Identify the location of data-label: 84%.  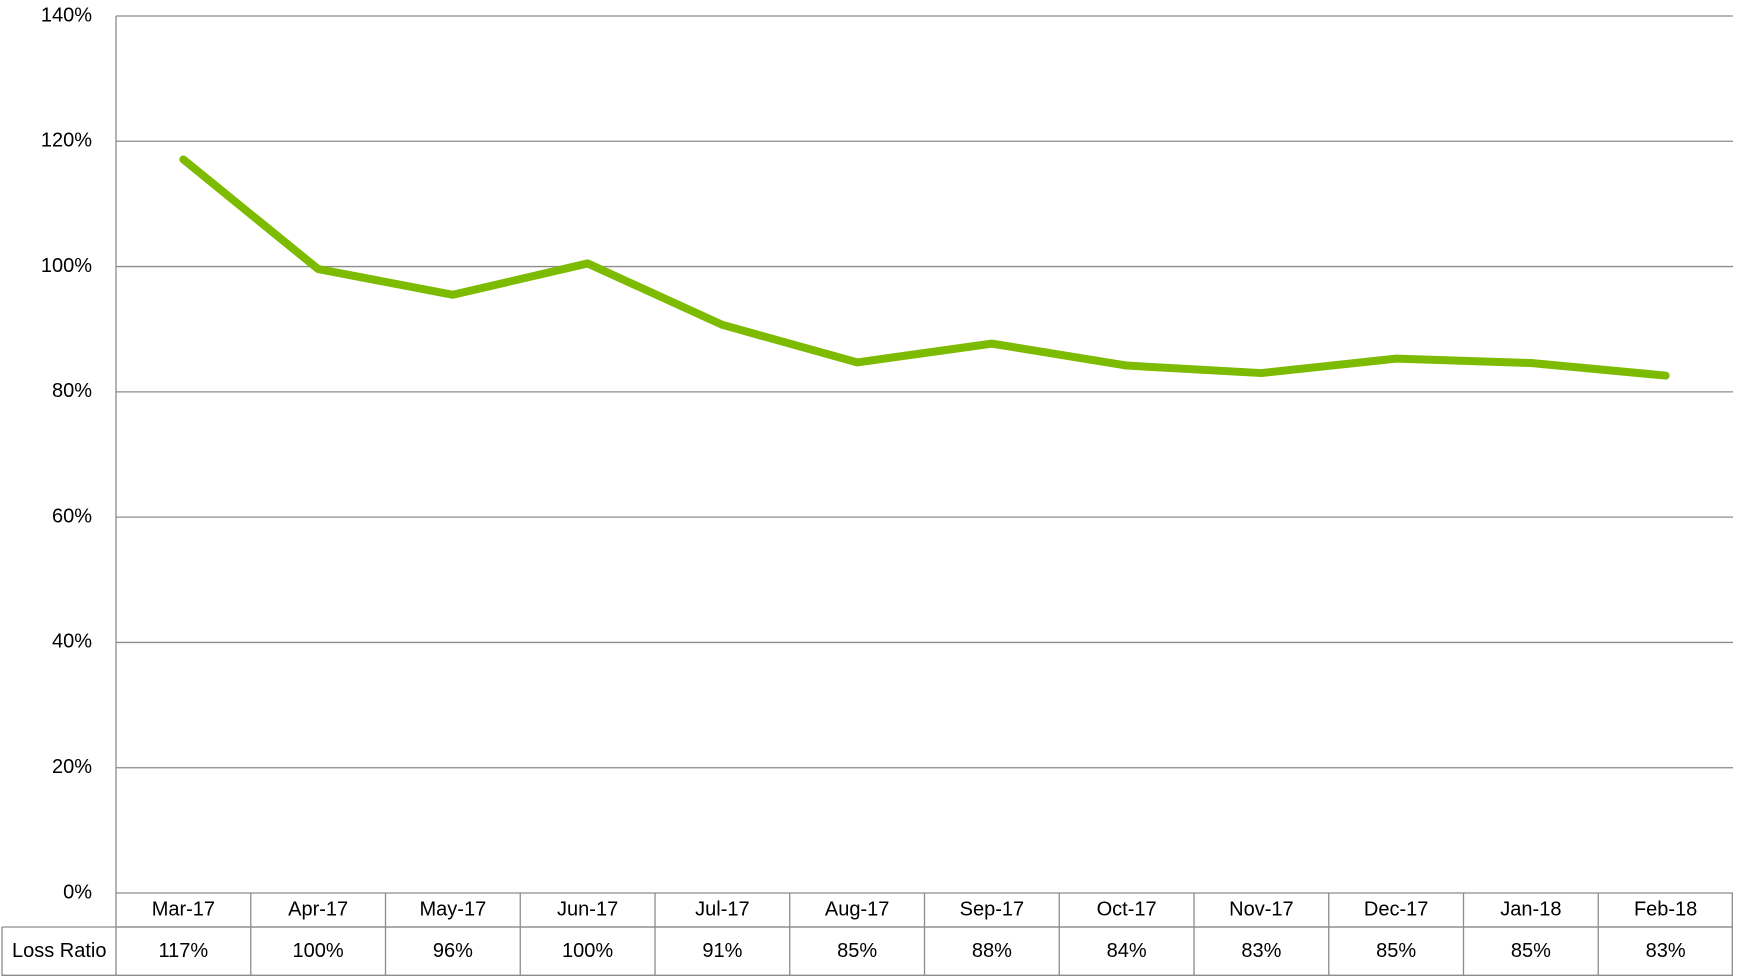
(1127, 951).